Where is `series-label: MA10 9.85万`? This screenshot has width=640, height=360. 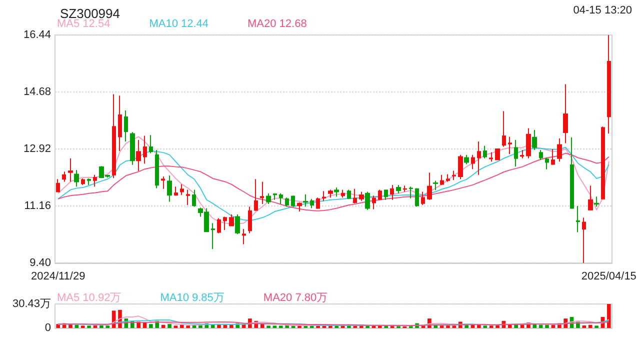
series-label: MA10 9.85万 is located at coordinates (192, 298).